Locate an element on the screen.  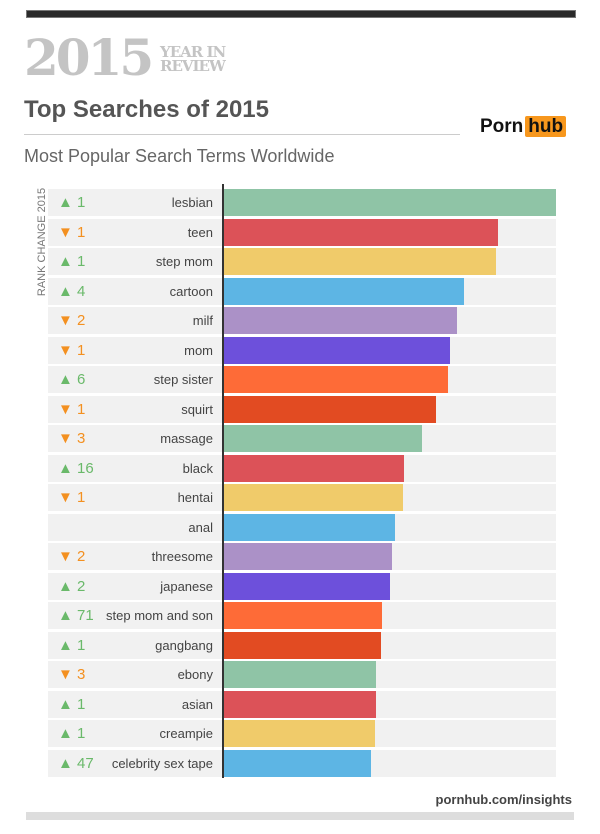
tick-label: asian is located at coordinates (197, 704).